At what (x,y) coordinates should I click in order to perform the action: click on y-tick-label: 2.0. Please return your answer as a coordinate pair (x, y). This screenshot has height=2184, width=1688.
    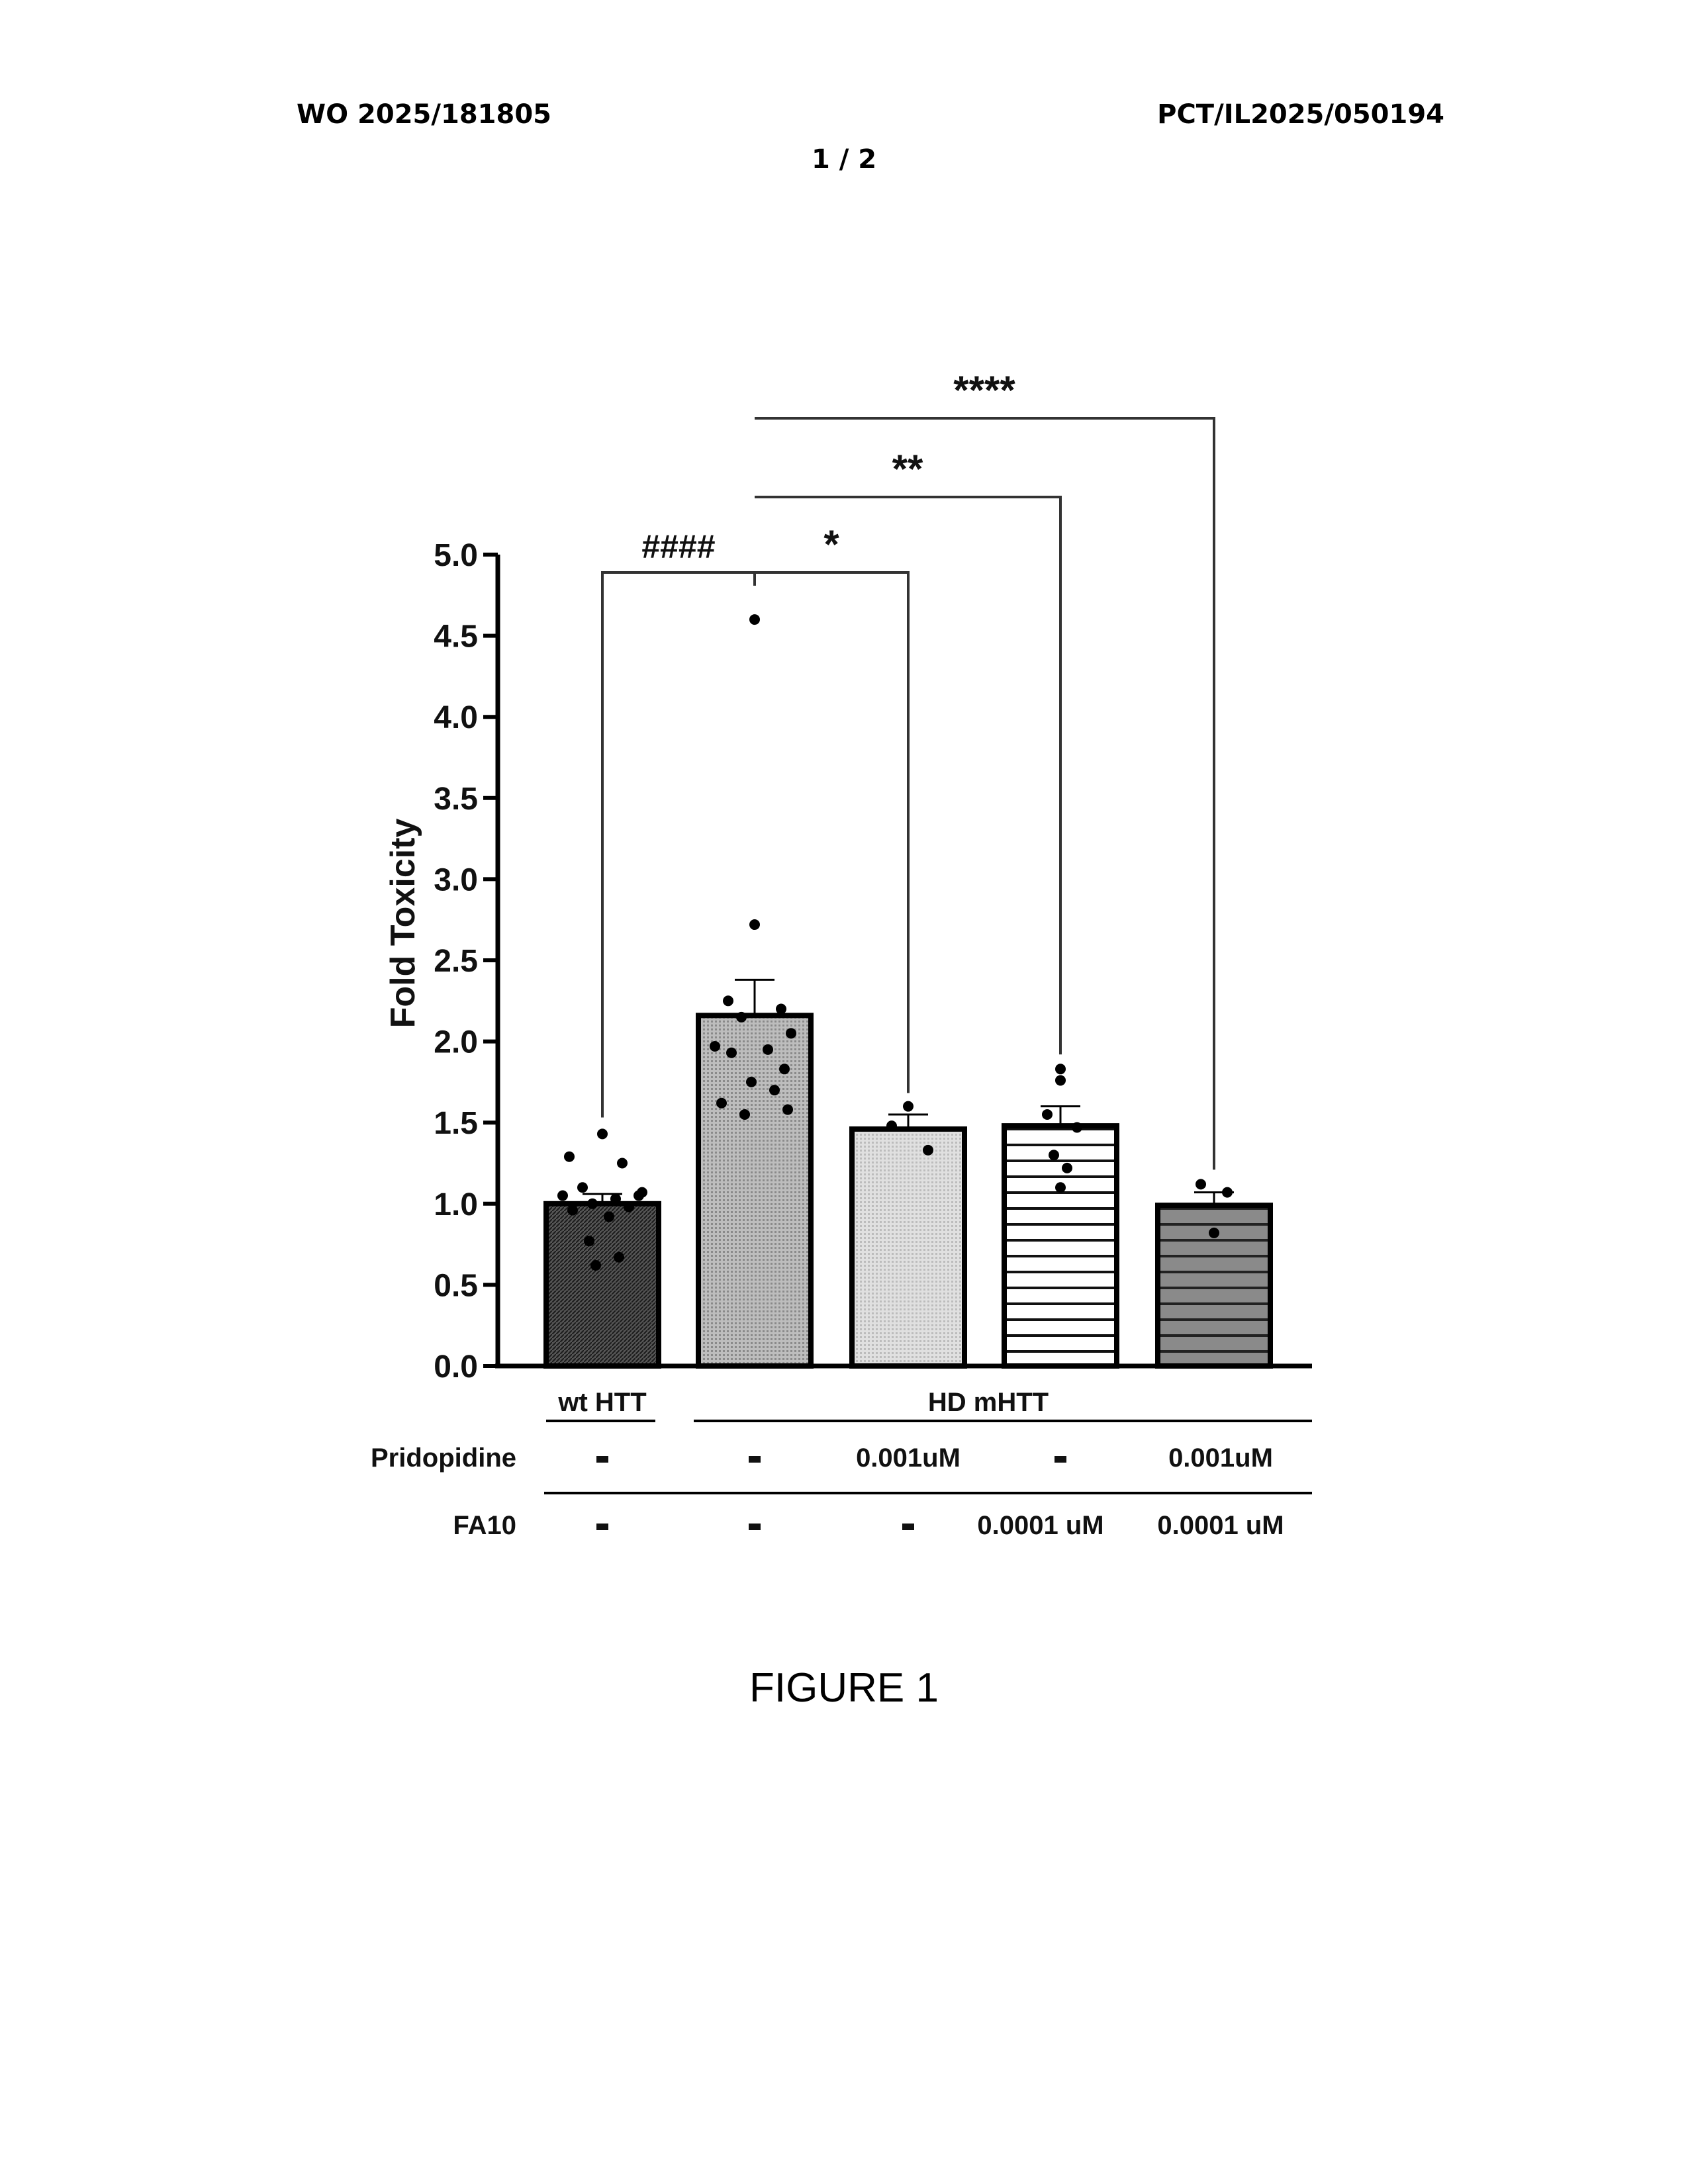
    Looking at the image, I should click on (456, 1042).